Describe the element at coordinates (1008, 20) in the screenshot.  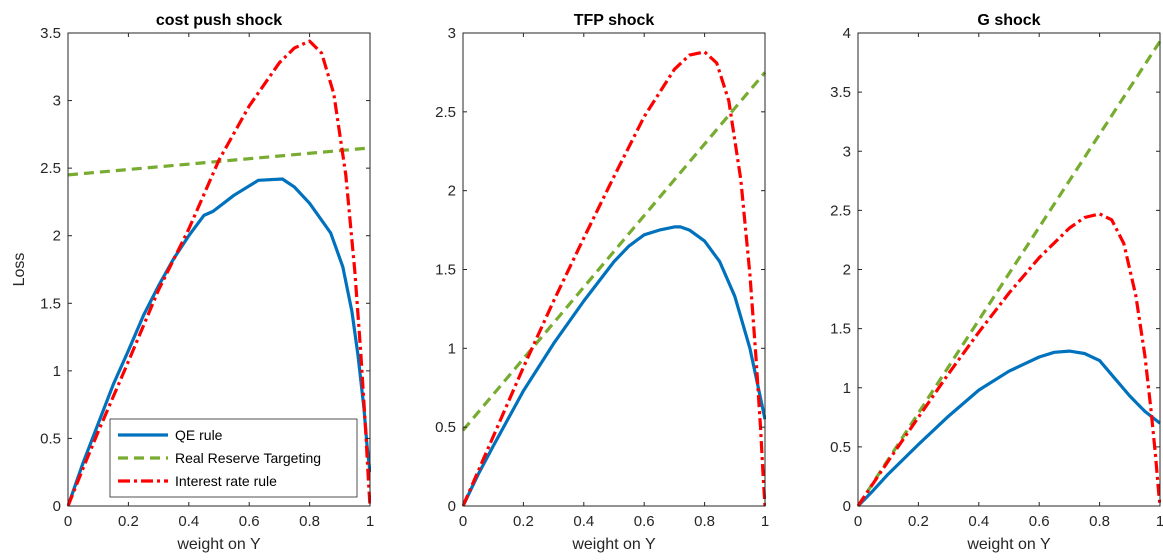
I see `chart-title: G shock` at that location.